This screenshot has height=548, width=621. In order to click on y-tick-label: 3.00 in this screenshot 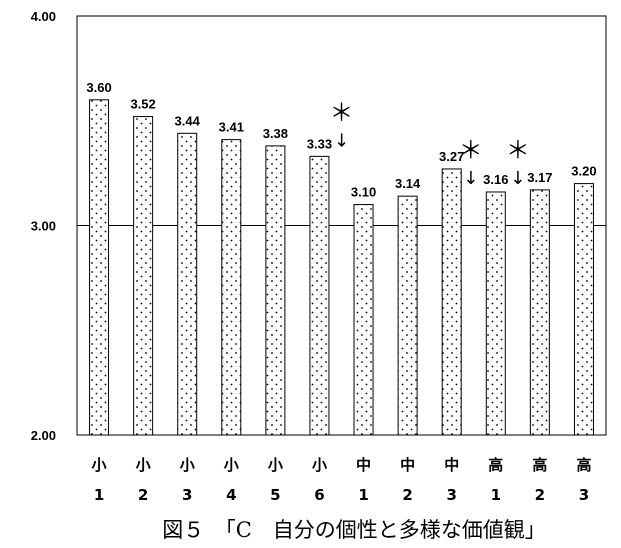, I will do `click(43, 226)`.